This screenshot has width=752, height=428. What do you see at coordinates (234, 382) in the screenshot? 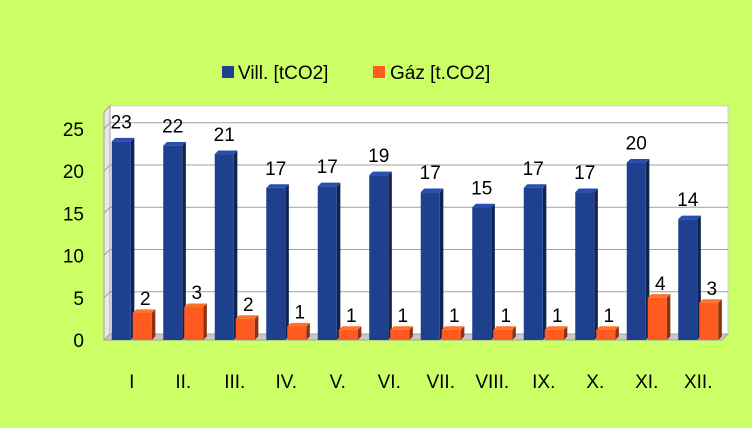
I see `x-tick-label: III.` at bounding box center [234, 382].